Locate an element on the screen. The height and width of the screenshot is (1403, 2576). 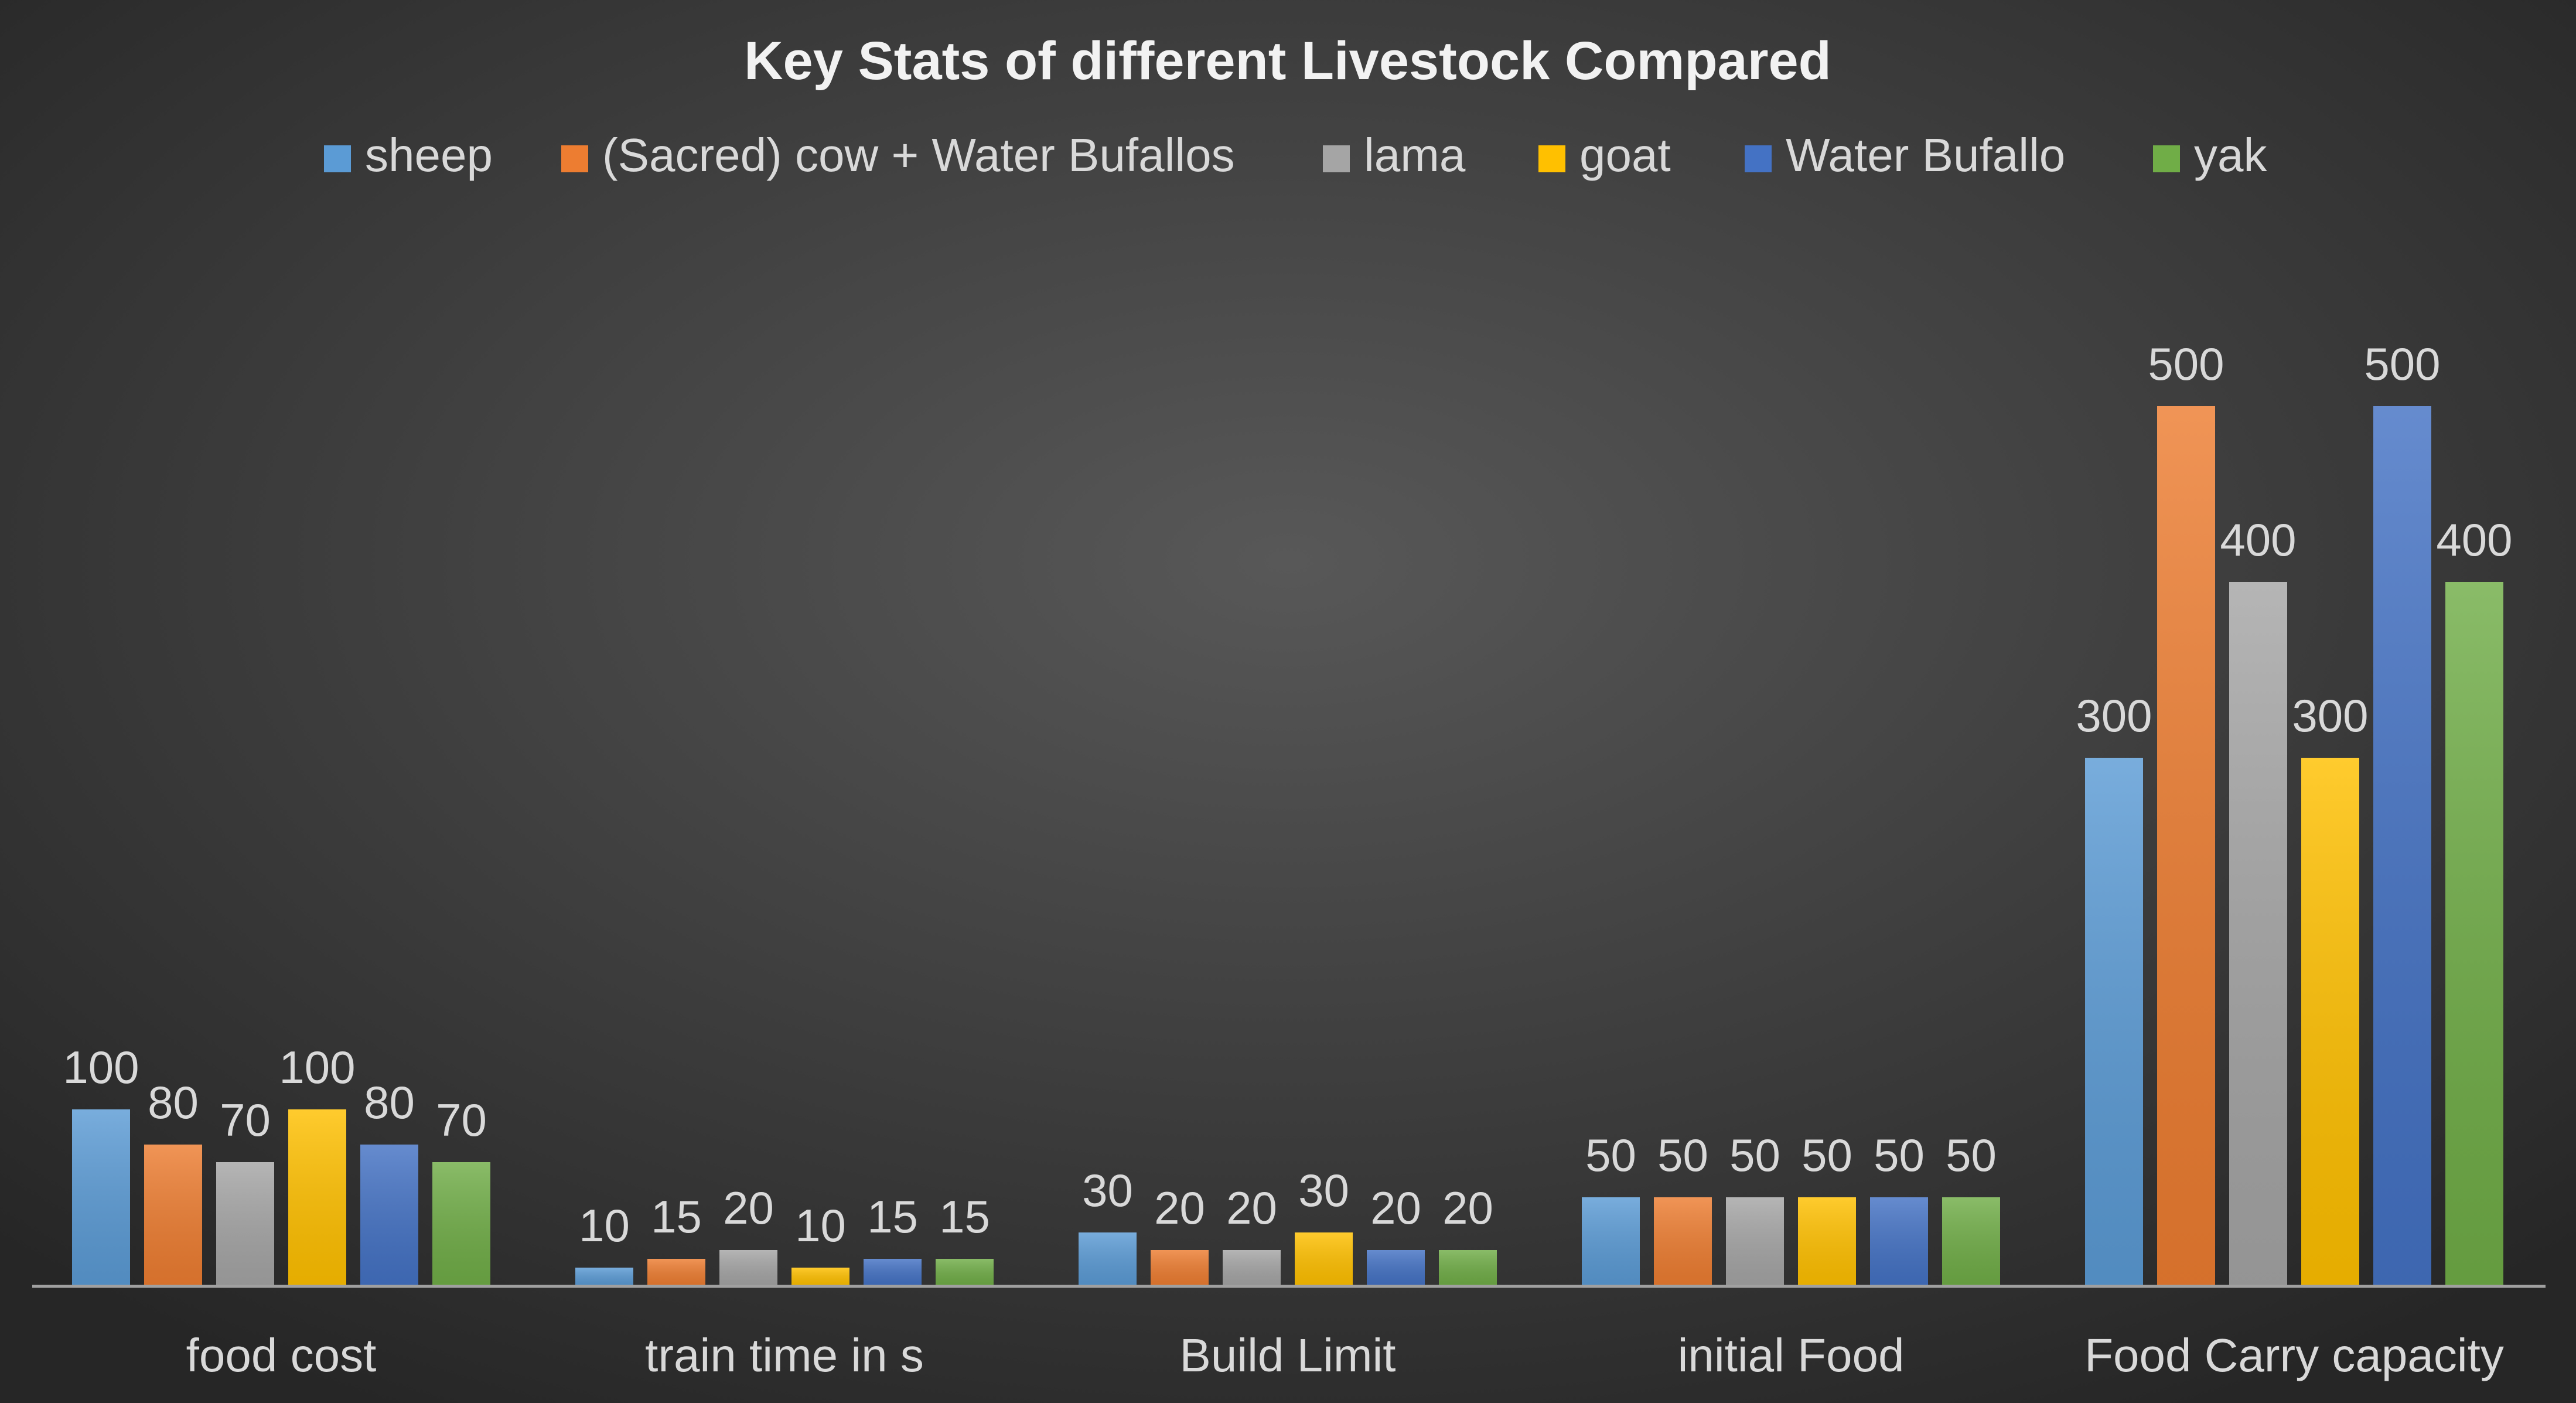
legend-label: goat is located at coordinates (1625, 155).